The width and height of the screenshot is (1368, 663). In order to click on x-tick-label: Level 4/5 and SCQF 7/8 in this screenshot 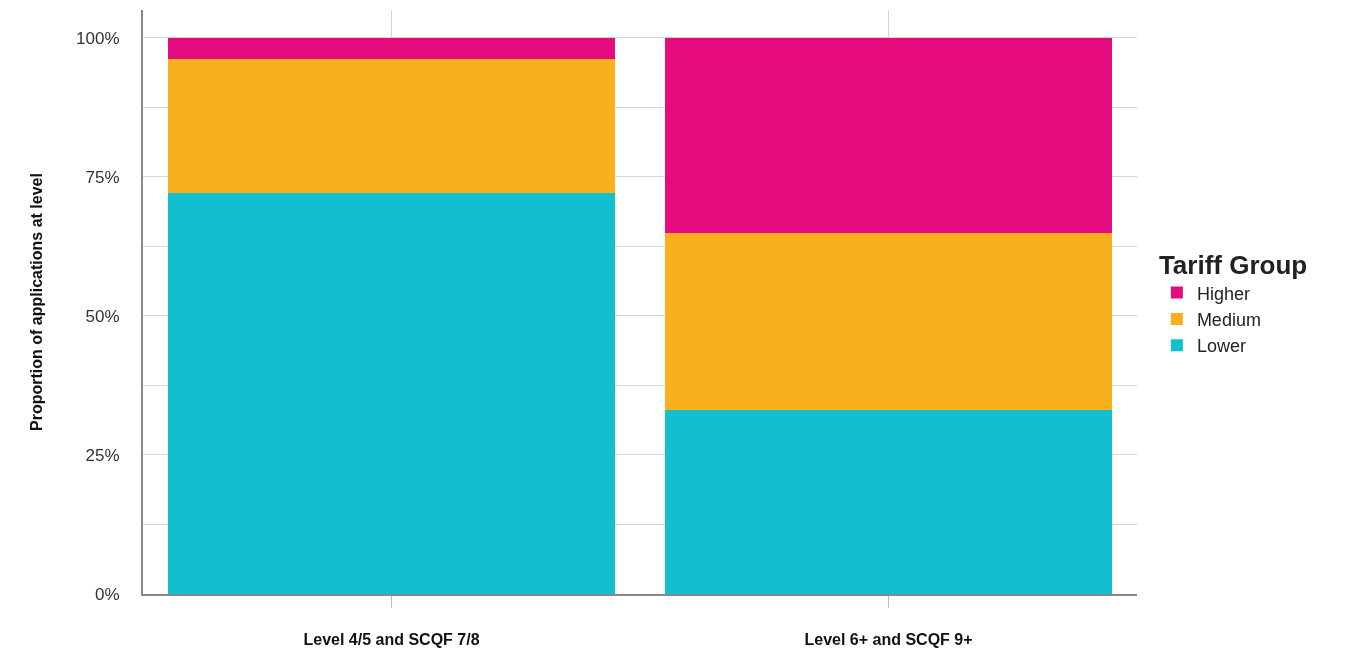, I will do `click(391, 640)`.